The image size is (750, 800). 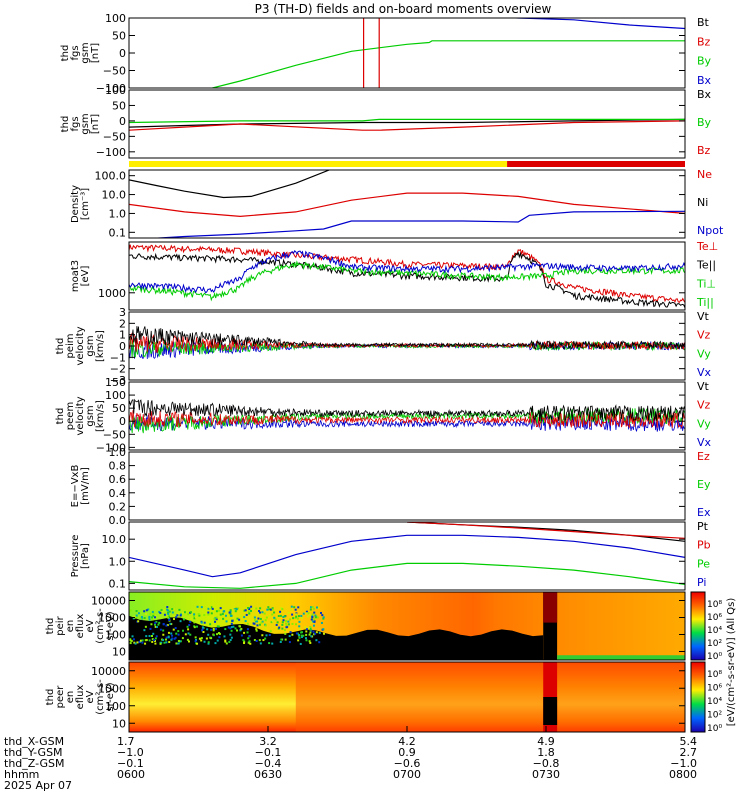 What do you see at coordinates (90, 625) in the screenshot?
I see `ylabel-peir: eV` at bounding box center [90, 625].